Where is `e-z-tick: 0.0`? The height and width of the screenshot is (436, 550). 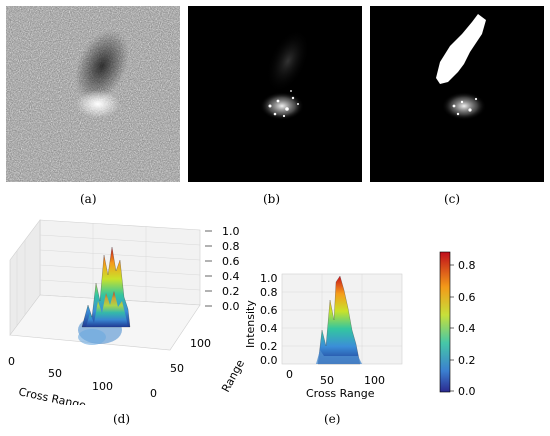 e-z-tick: 0.0 is located at coordinates (269, 360).